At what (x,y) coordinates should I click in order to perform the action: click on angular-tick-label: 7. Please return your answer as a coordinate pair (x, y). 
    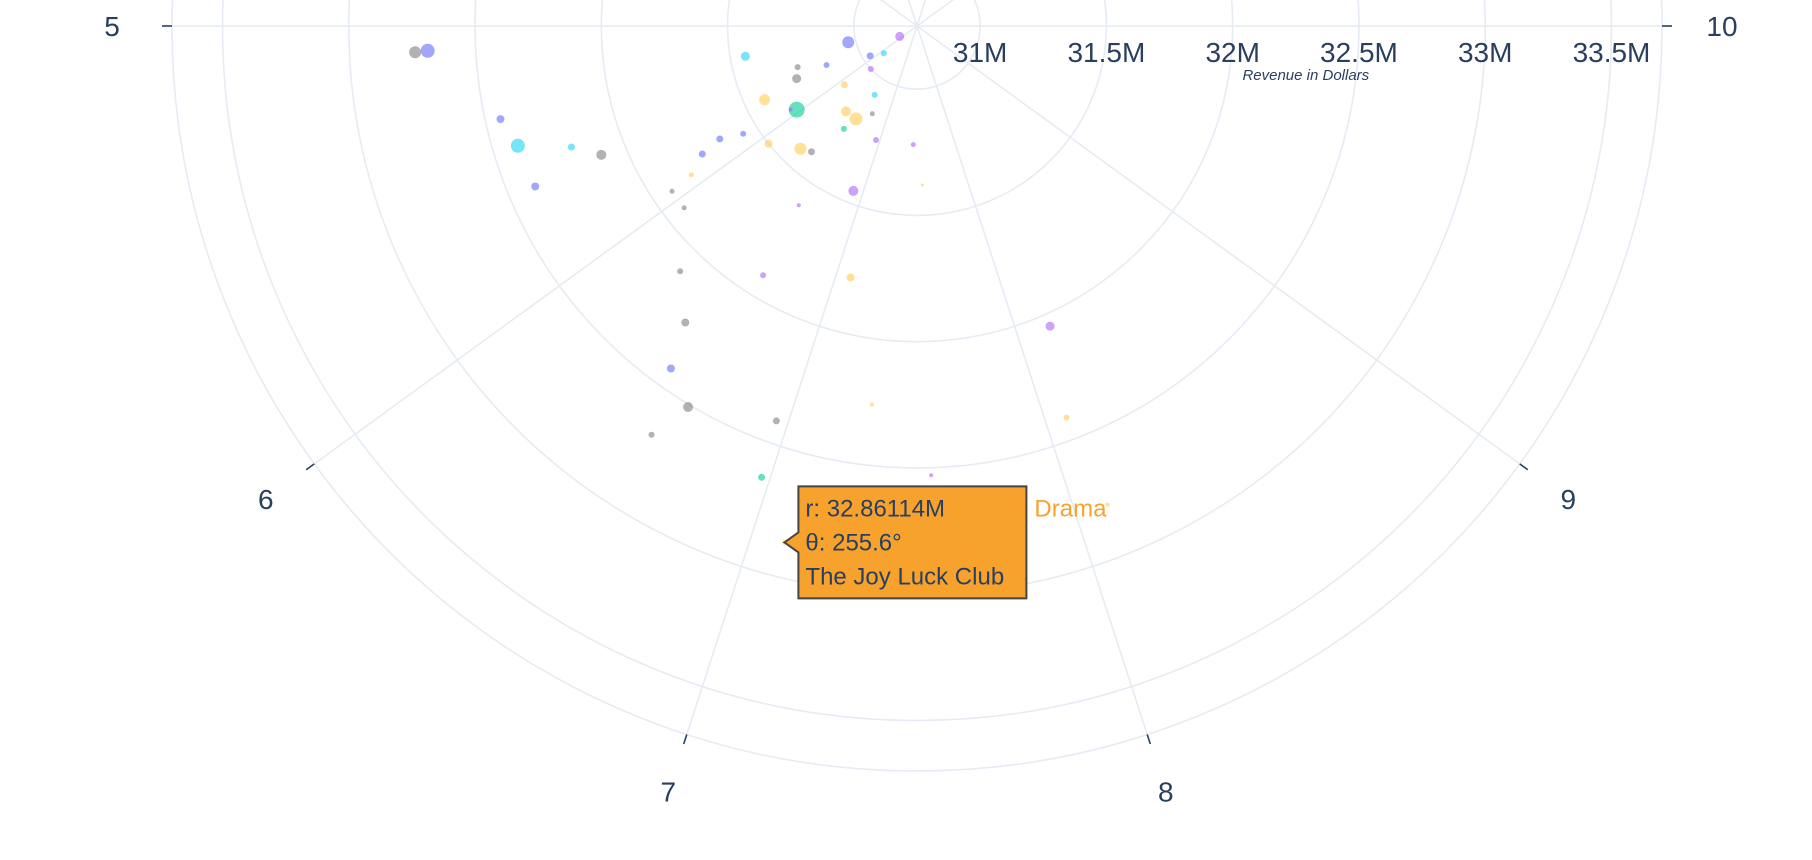
    Looking at the image, I should click on (668, 792).